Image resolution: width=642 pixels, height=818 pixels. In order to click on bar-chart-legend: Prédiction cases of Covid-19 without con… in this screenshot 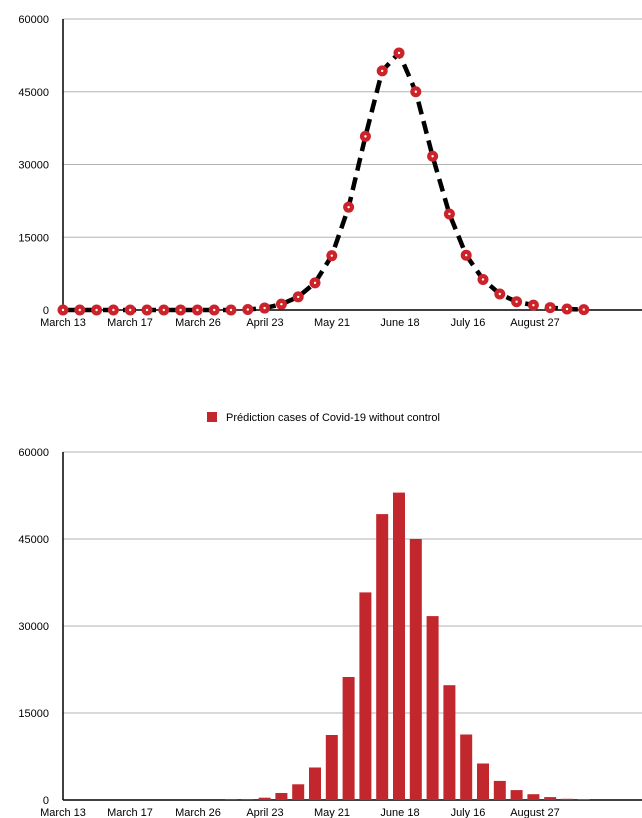, I will do `click(323, 418)`.